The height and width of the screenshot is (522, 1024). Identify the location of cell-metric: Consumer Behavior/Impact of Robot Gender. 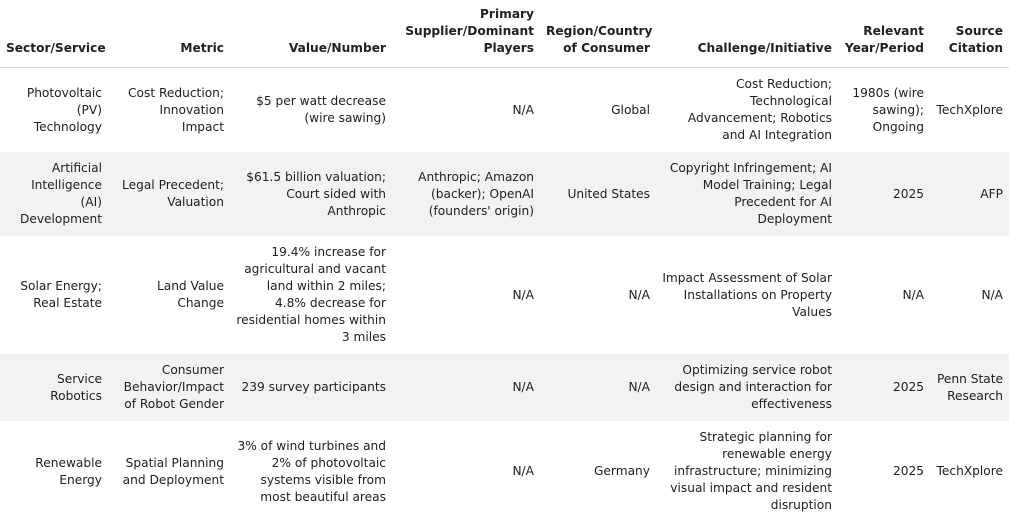
(169, 387).